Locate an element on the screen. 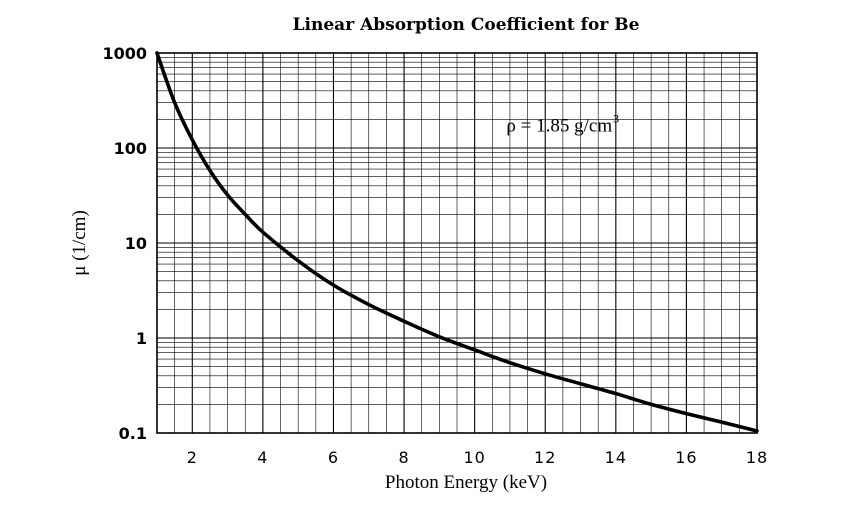 The height and width of the screenshot is (517, 868). x-tick-label: 14 is located at coordinates (616, 457).